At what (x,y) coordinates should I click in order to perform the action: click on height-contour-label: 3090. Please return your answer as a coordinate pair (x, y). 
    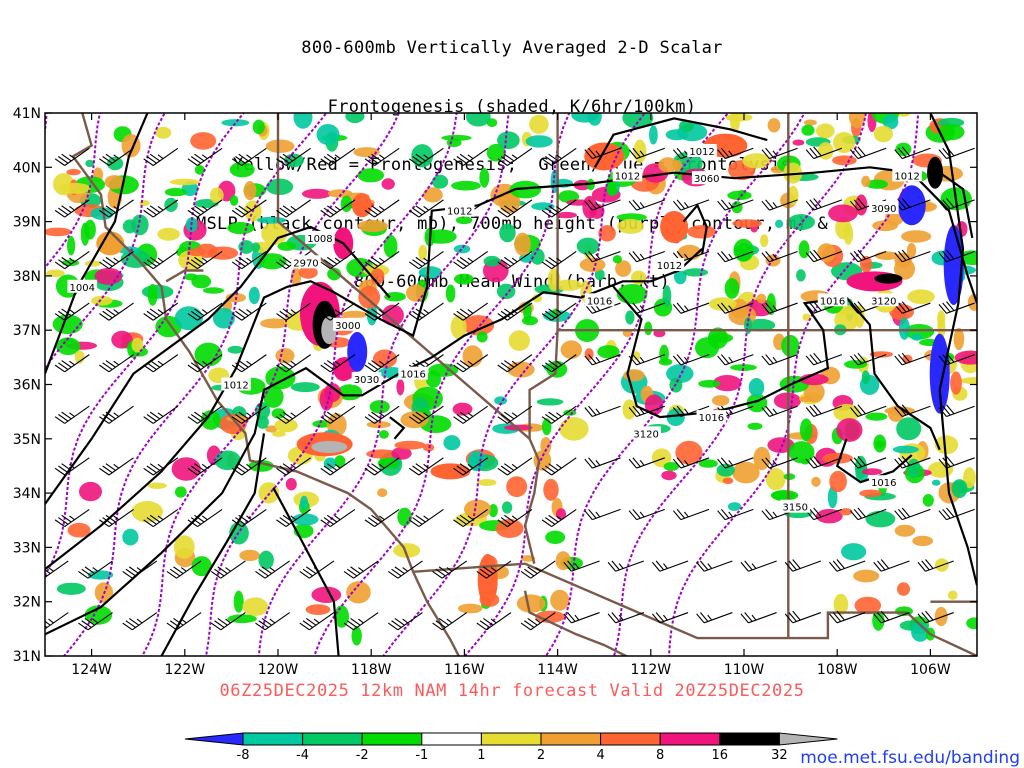
    Looking at the image, I should click on (884, 208).